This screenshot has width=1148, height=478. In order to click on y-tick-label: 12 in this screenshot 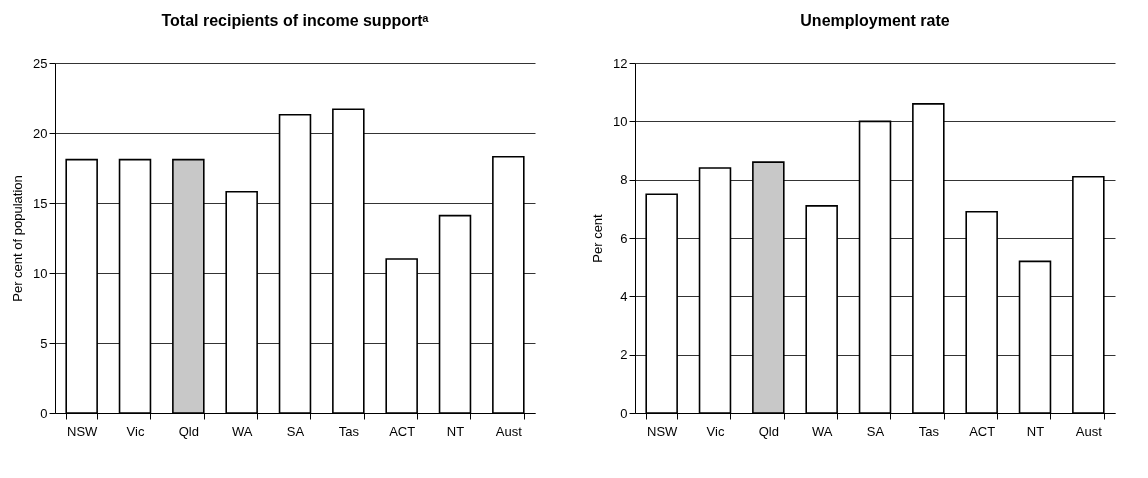, I will do `click(620, 63)`.